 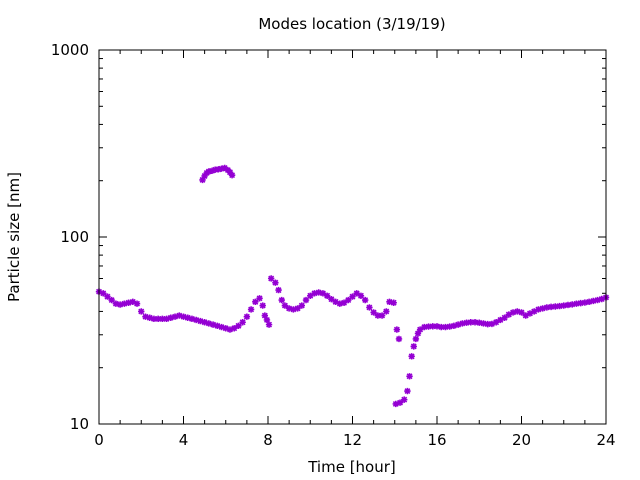 What do you see at coordinates (79, 424) in the screenshot?
I see `y-tick-label: 10` at bounding box center [79, 424].